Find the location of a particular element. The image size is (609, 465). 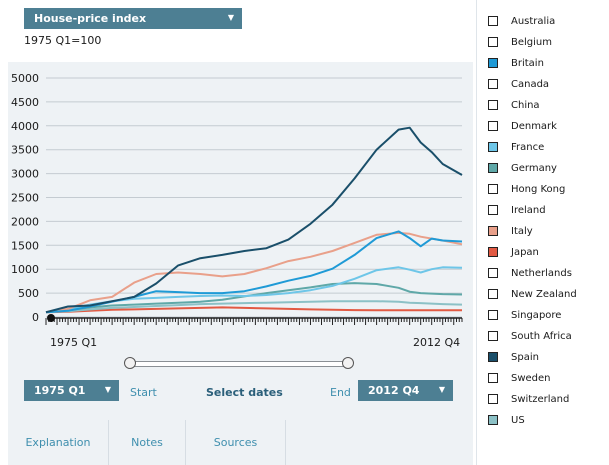

start-slider-handle is located at coordinates (130, 363).